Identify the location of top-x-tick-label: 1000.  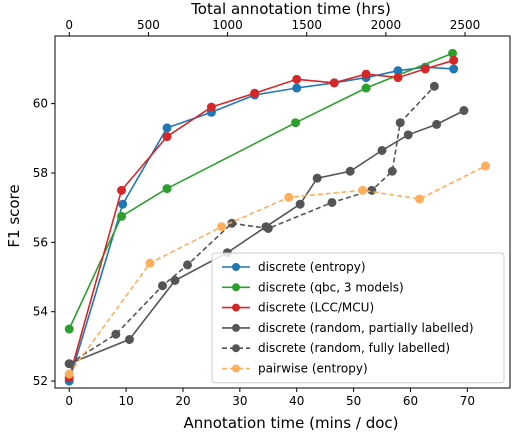
(227, 25).